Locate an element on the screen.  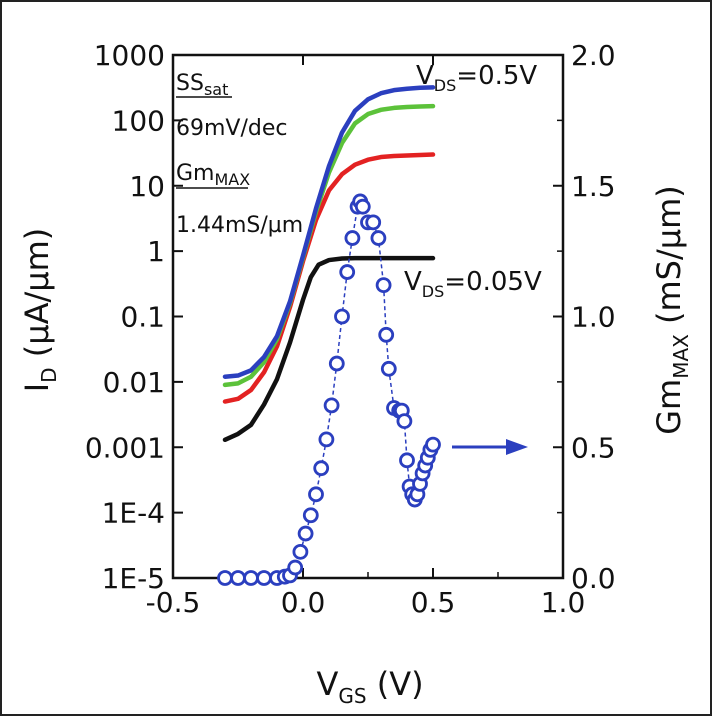
y-left-tick-label: 1 is located at coordinates (156, 251).